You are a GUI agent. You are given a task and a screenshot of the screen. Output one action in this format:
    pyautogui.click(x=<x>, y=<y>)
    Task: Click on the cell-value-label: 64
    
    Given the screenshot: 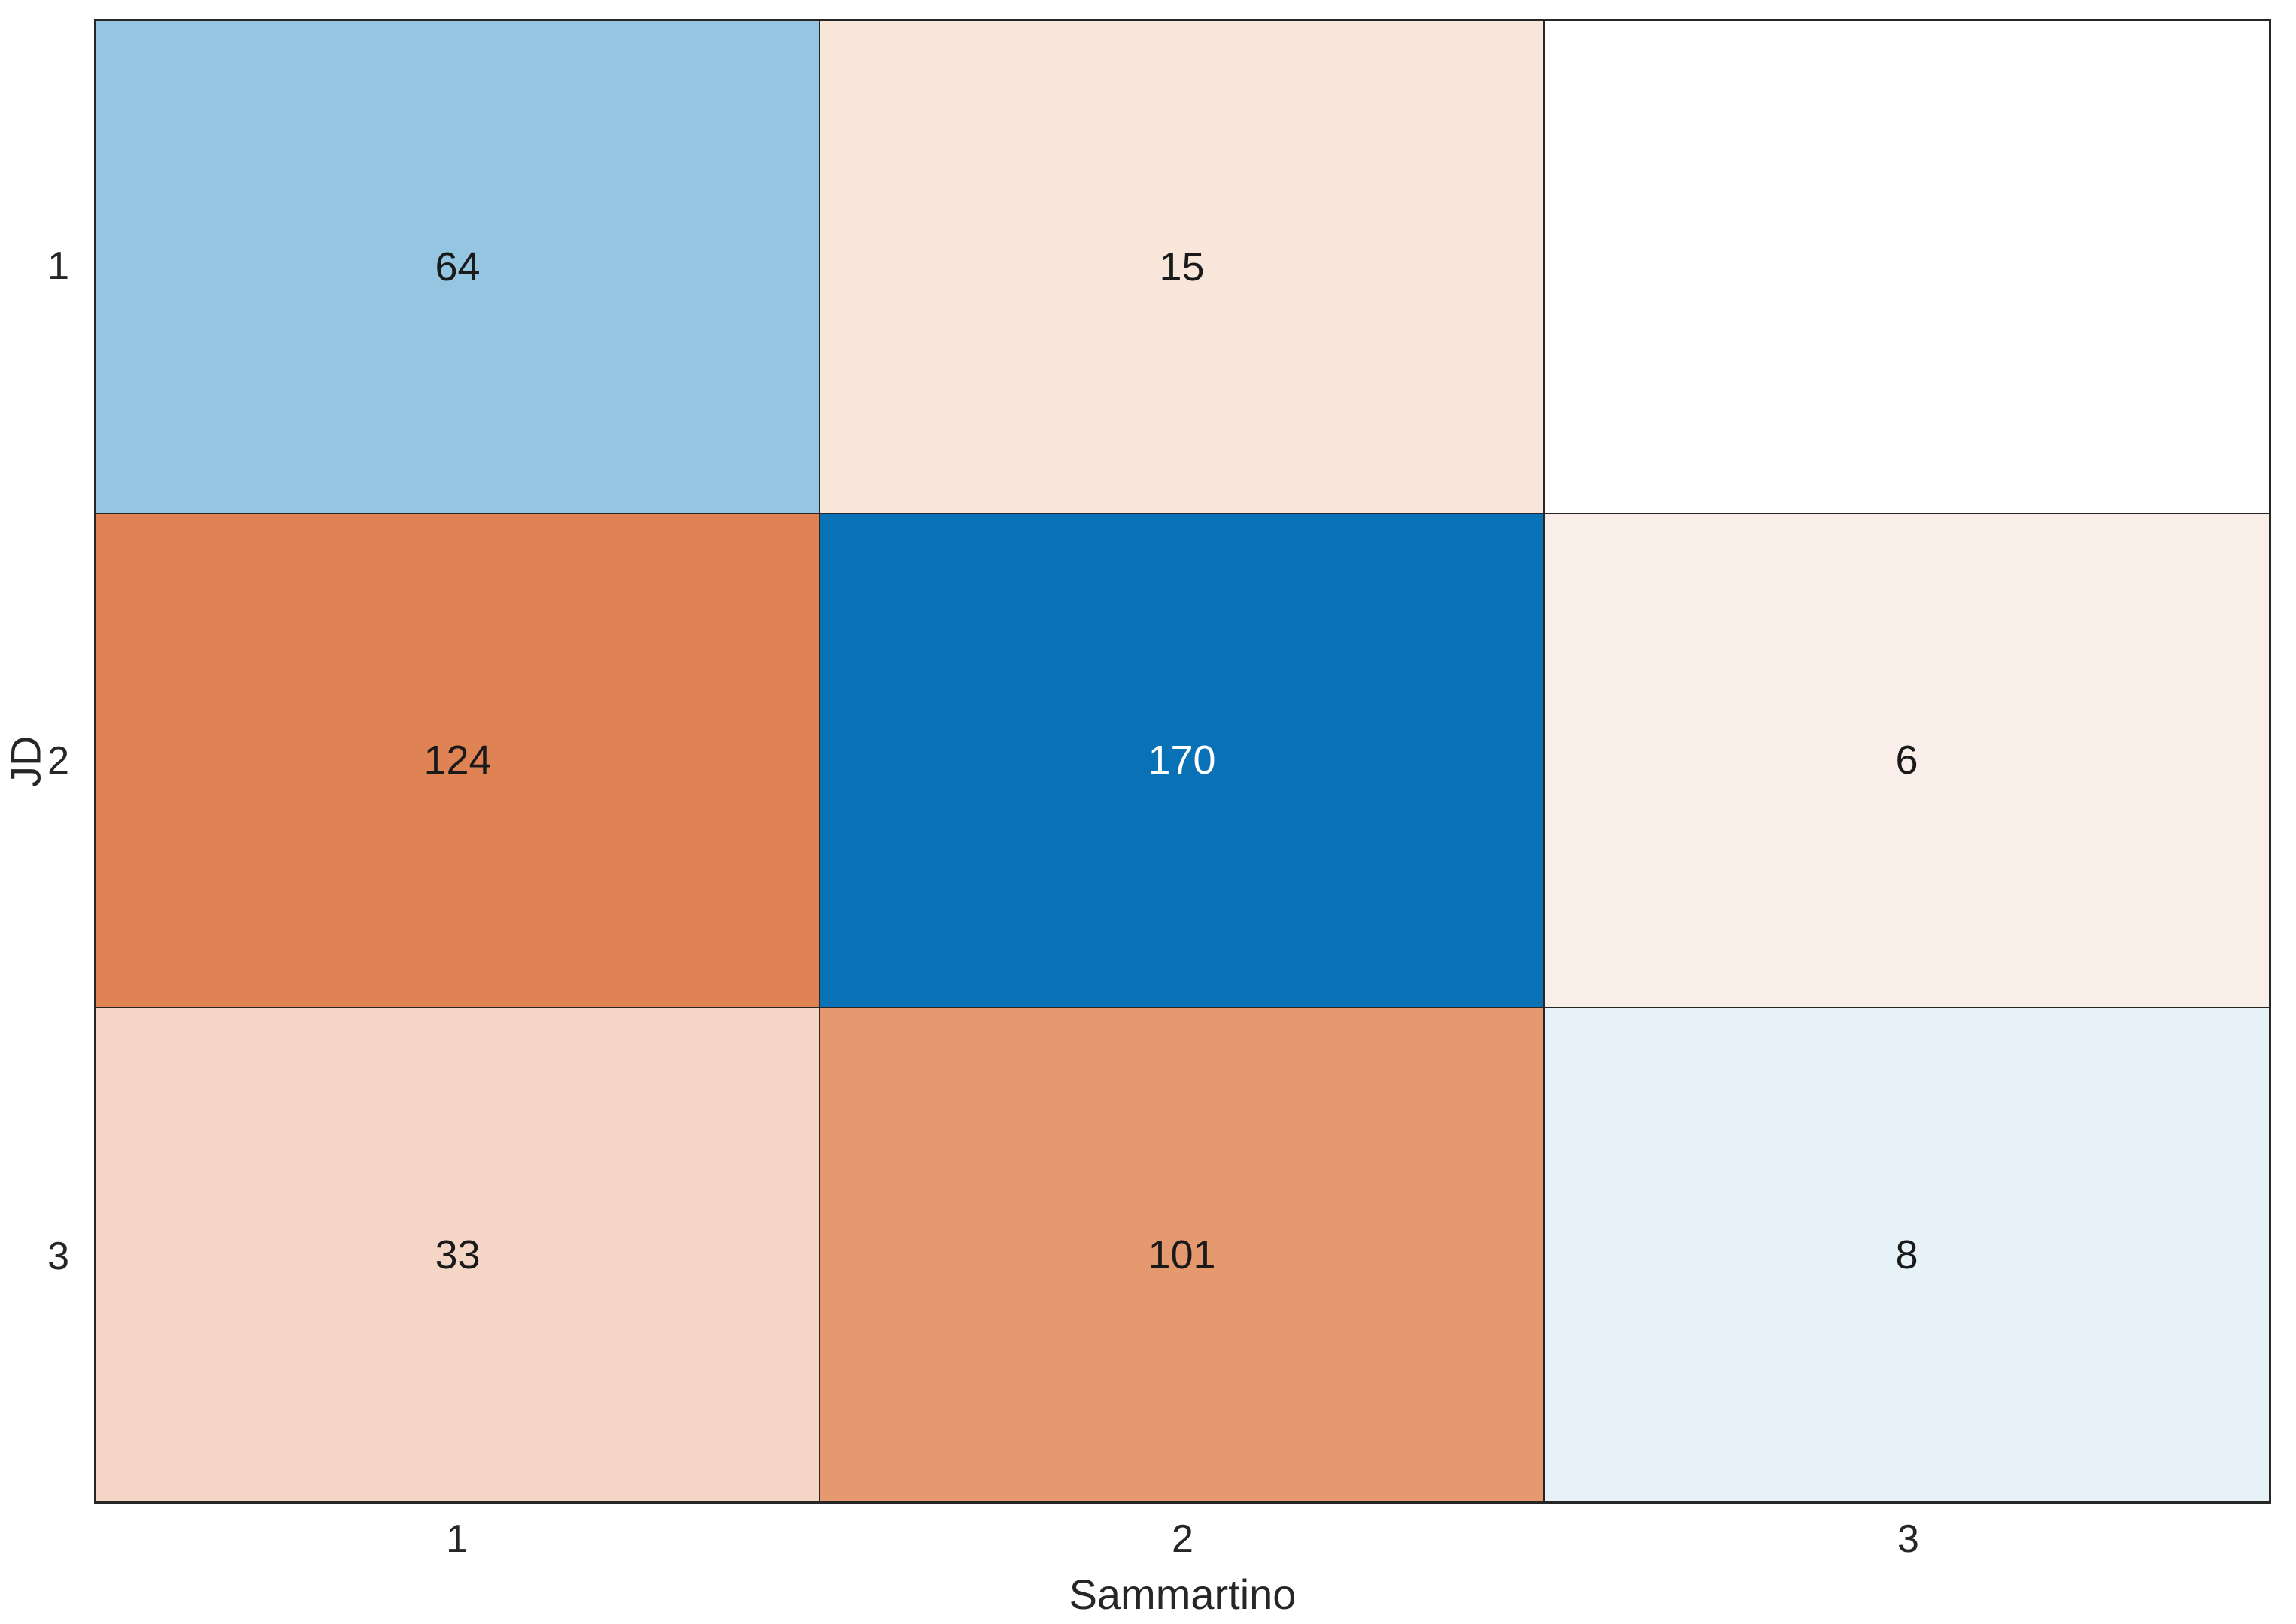 What is the action you would take?
    pyautogui.click(x=458, y=267)
    